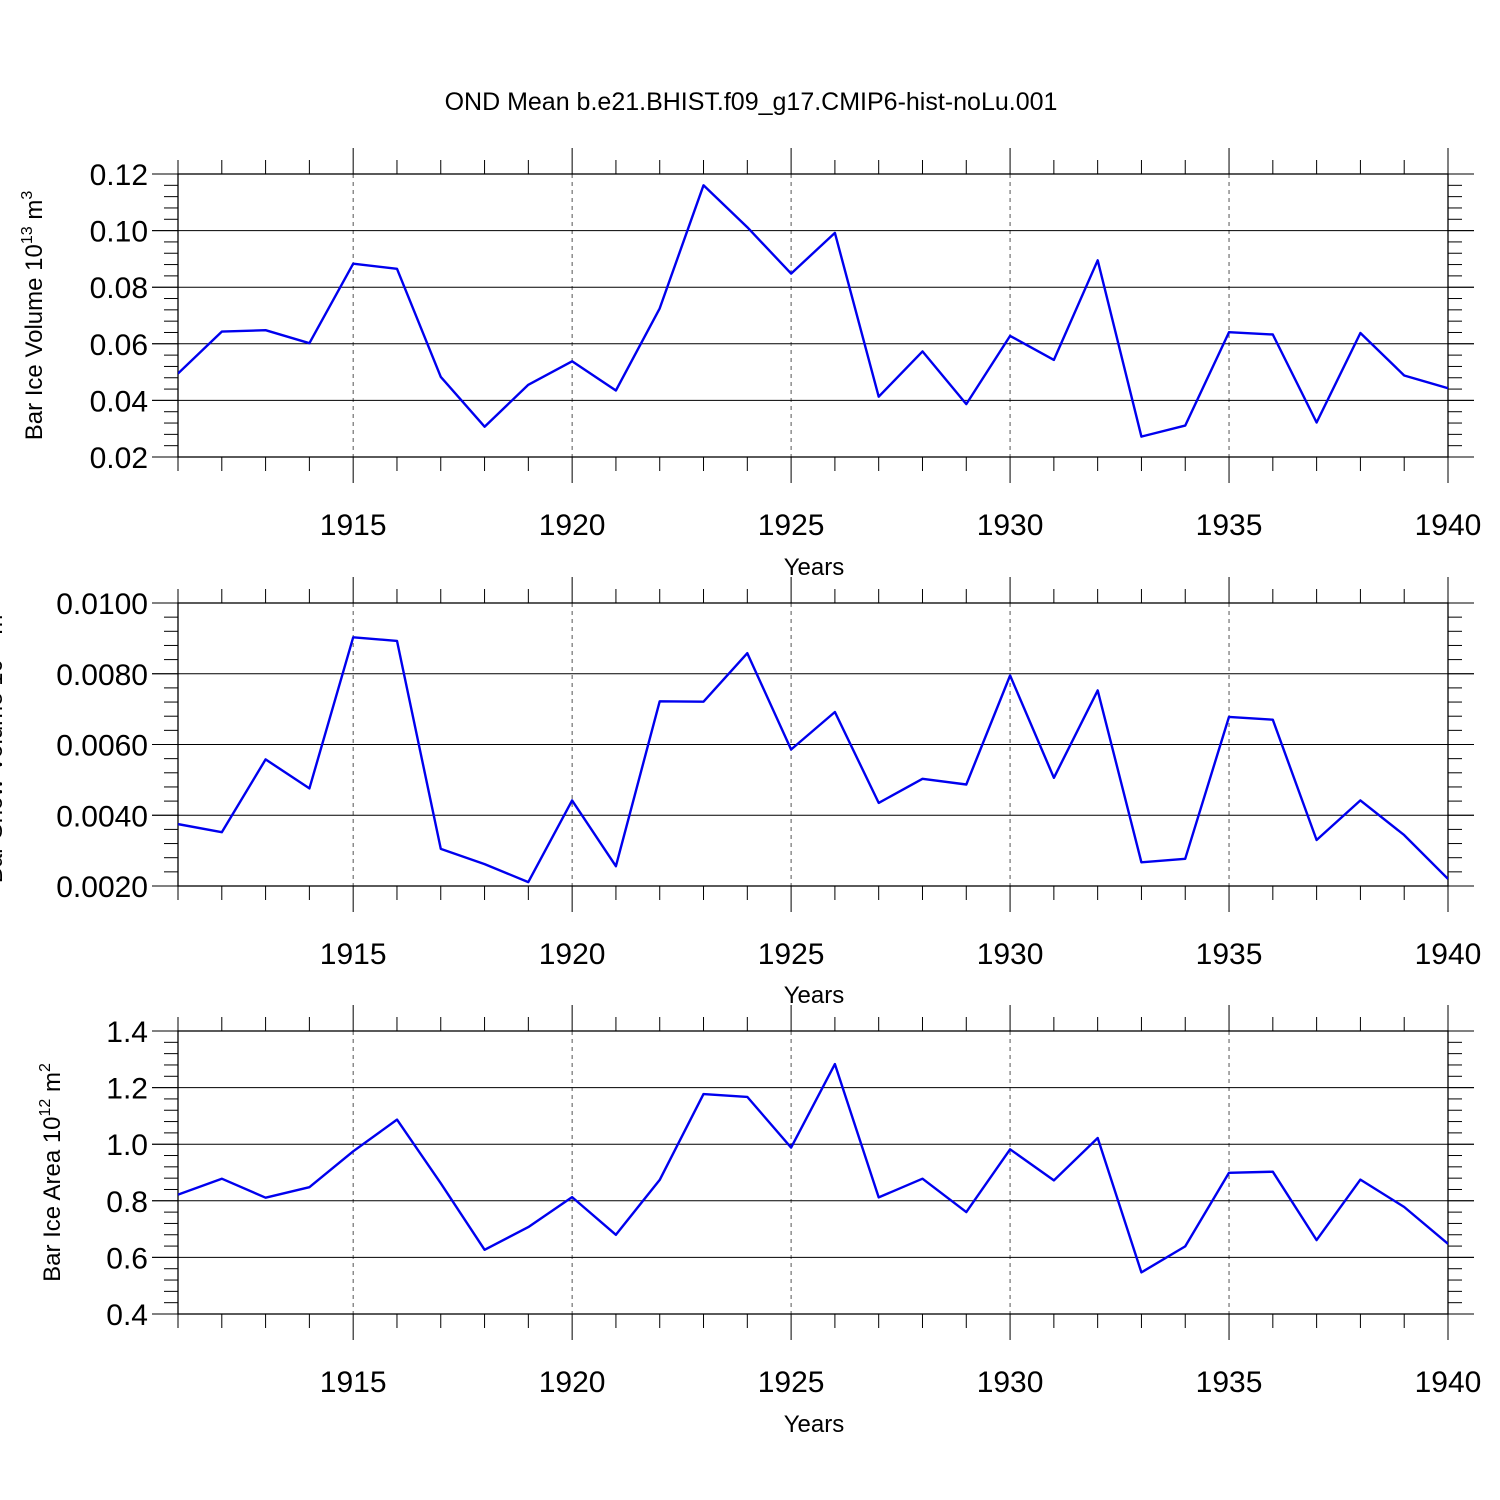 The image size is (1500, 1500). Describe the element at coordinates (127, 1089) in the screenshot. I see `y-tick-label: 1.2` at that location.